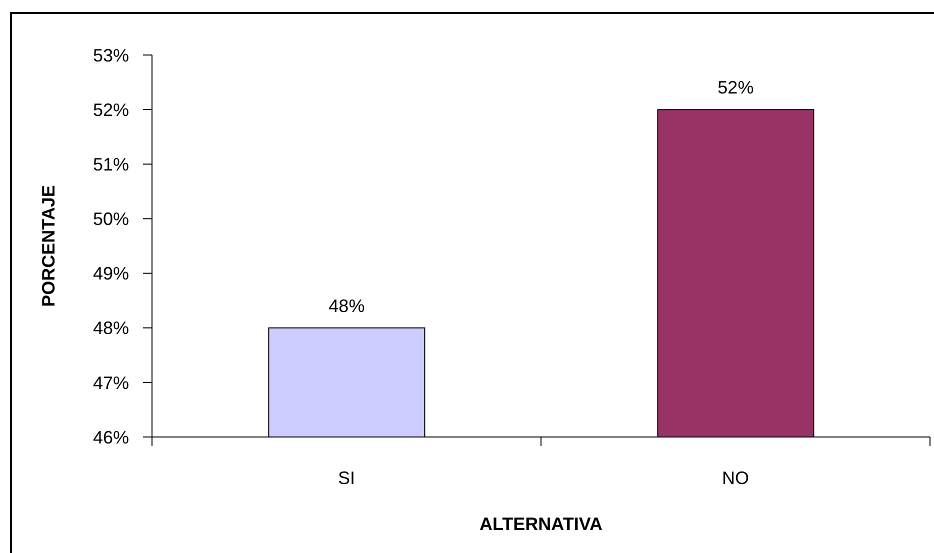 This screenshot has width=934, height=553. I want to click on y-tick-label: 50%, so click(110, 219).